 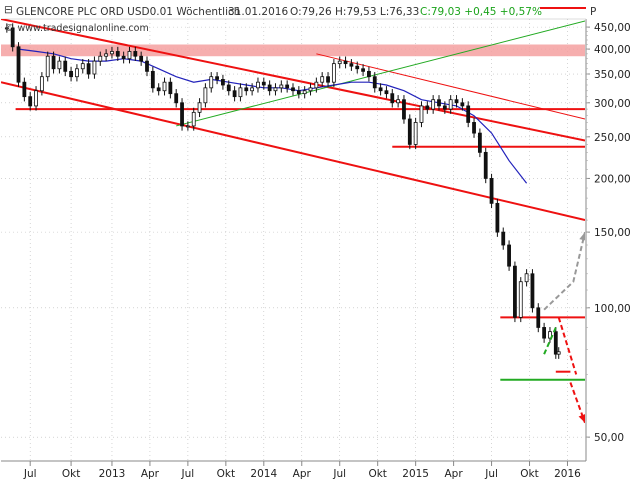 I want to click on resistance-band, so click(x=293, y=50).